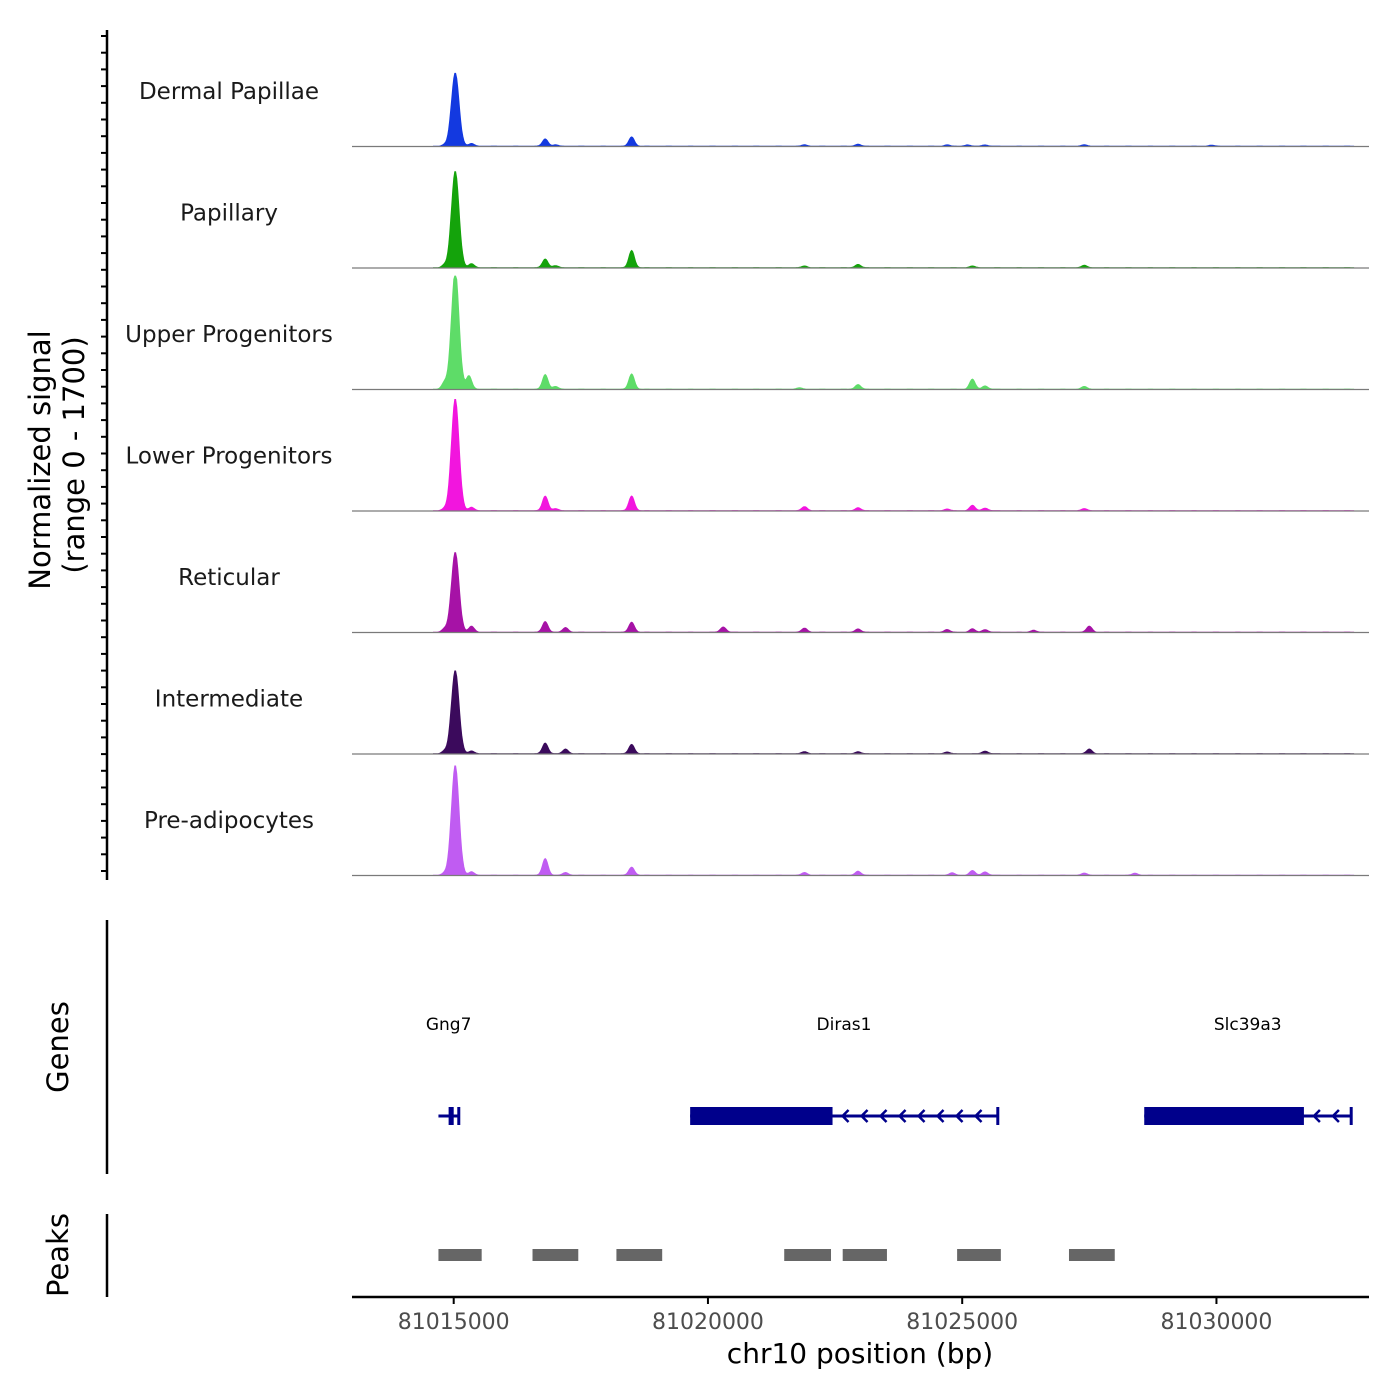 The height and width of the screenshot is (1400, 1400). I want to click on x-tick-label: 81030000, so click(1216, 1322).